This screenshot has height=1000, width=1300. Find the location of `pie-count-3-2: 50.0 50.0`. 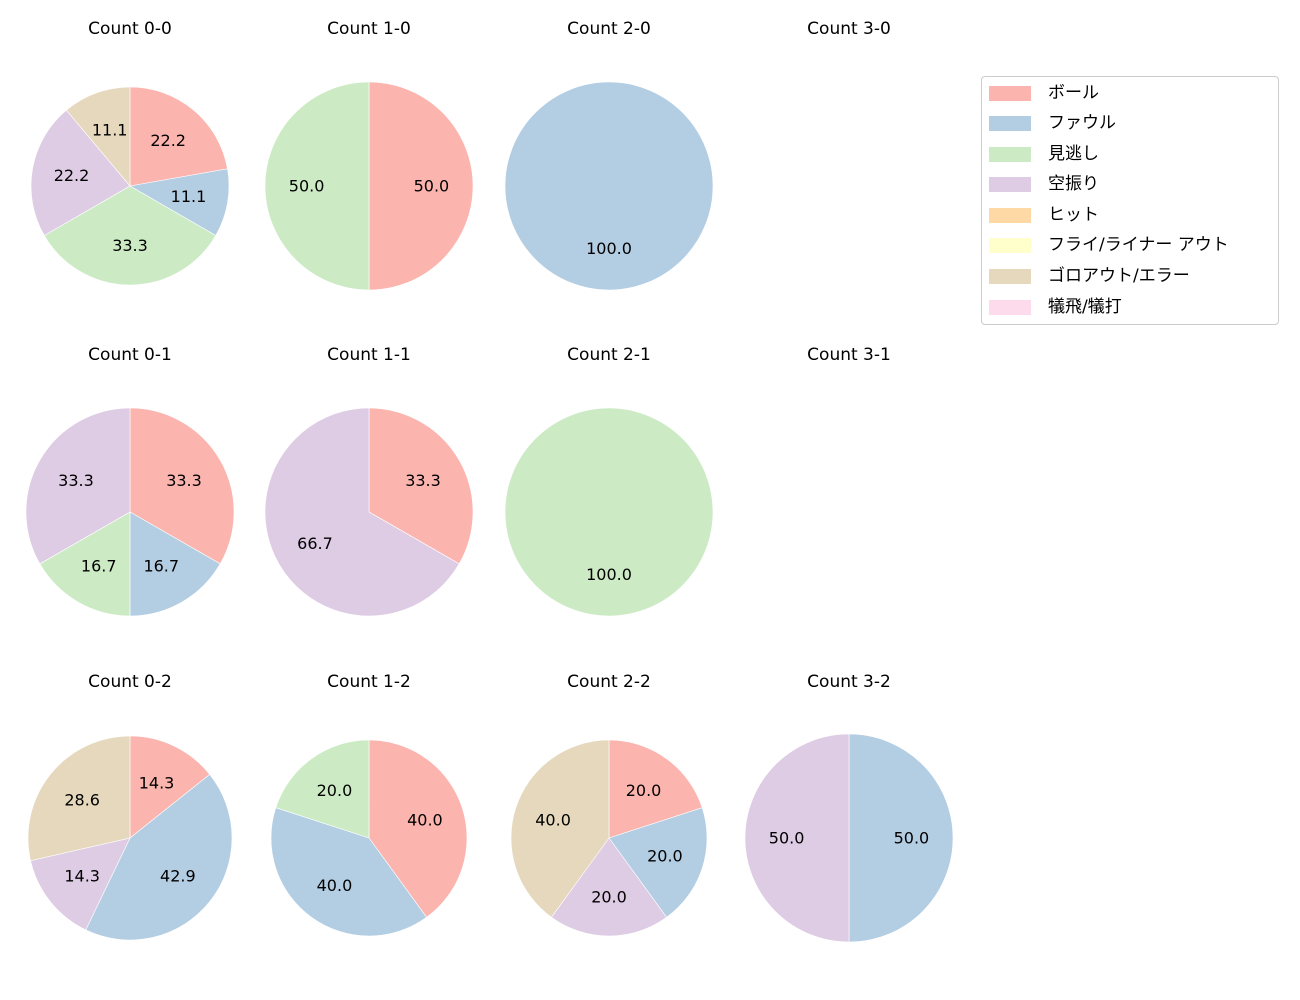

pie-count-3-2: 50.0 50.0 is located at coordinates (849, 838).